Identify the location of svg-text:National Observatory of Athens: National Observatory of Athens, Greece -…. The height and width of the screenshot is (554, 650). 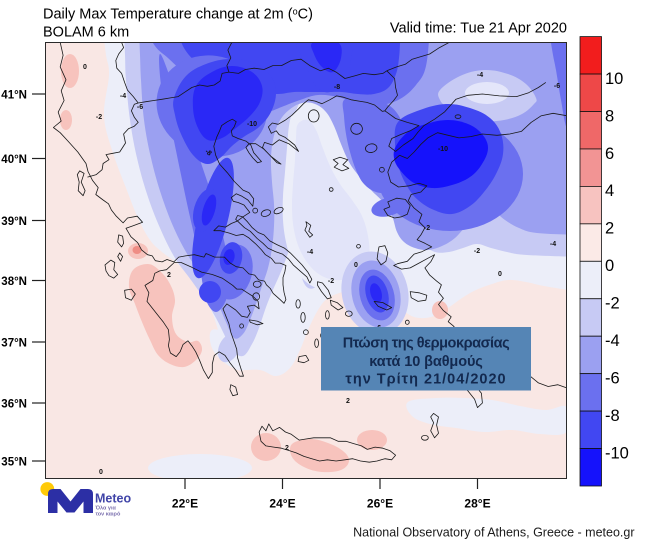
(493, 533).